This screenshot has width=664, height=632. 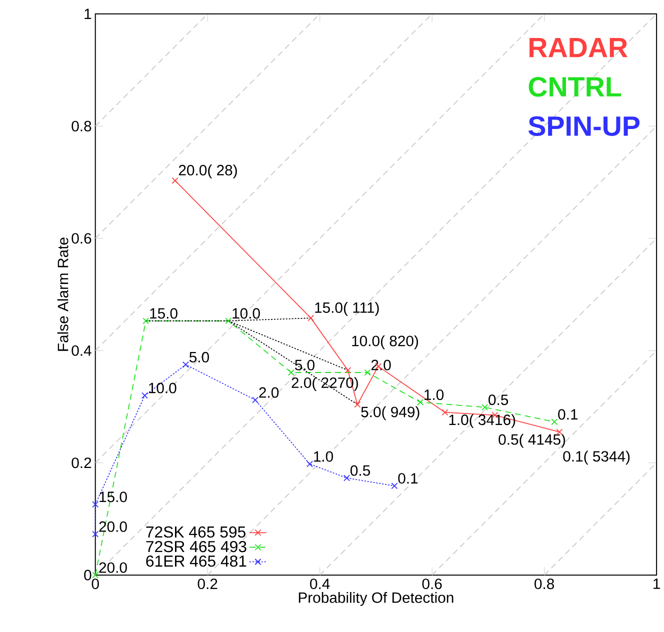 What do you see at coordinates (532, 441) in the screenshot?
I see `annotation: 0.5( 4145)` at bounding box center [532, 441].